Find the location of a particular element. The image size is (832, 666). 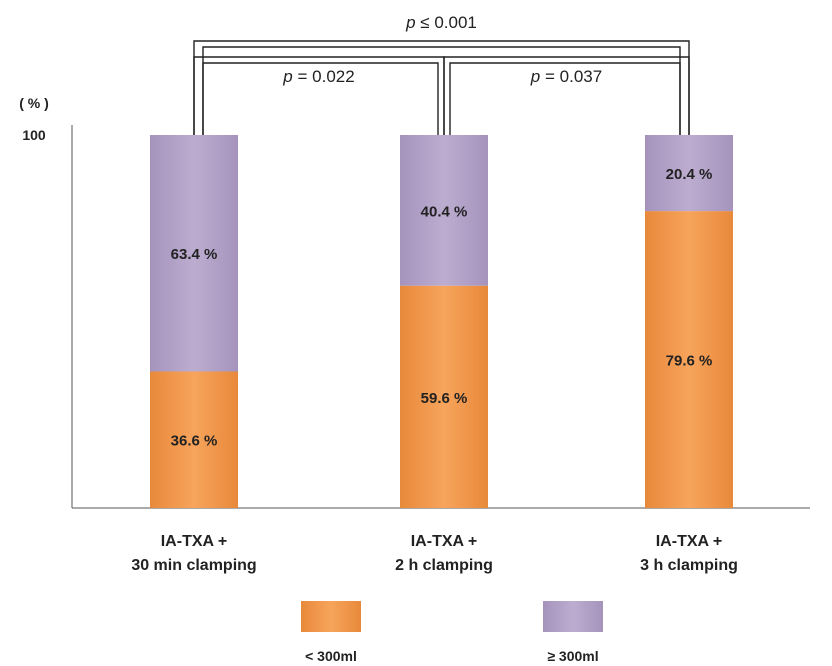

legend-label: < 300ml is located at coordinates (331, 656).